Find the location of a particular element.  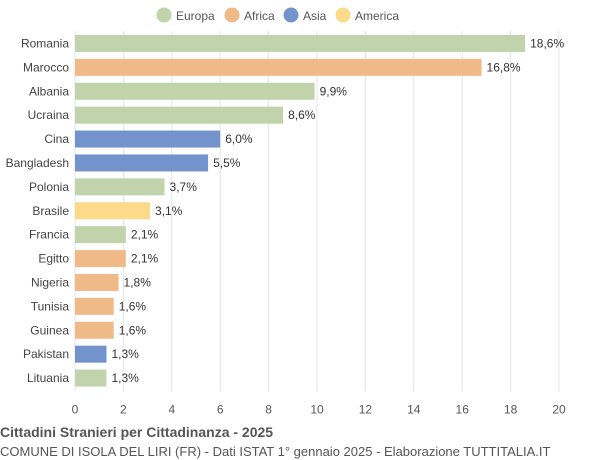

x-tick-label: 12 is located at coordinates (366, 410).